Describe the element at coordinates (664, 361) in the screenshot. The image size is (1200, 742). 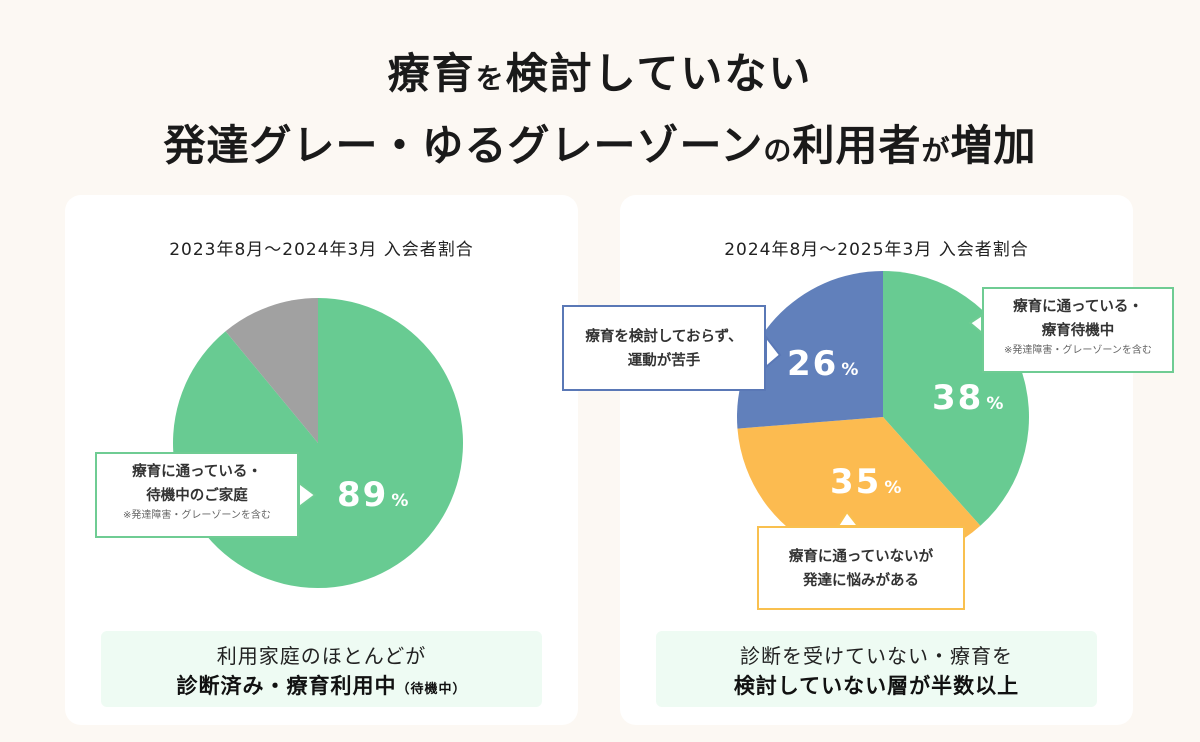
I see `callout-line: 運動が苦手` at that location.